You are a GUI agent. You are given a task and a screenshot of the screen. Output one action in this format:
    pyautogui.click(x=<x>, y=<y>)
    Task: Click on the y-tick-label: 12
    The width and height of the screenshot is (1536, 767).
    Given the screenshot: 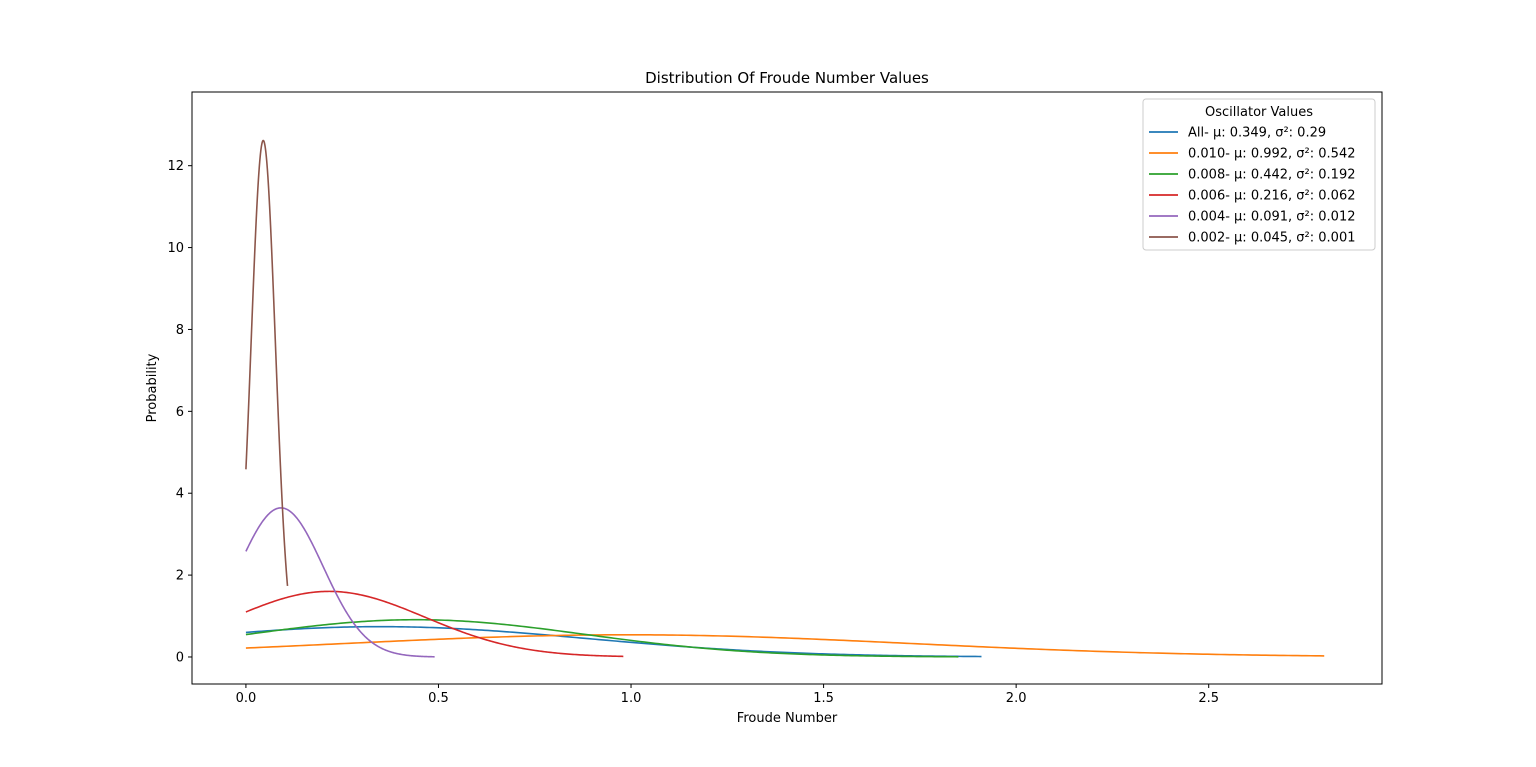 What is the action you would take?
    pyautogui.click(x=175, y=166)
    